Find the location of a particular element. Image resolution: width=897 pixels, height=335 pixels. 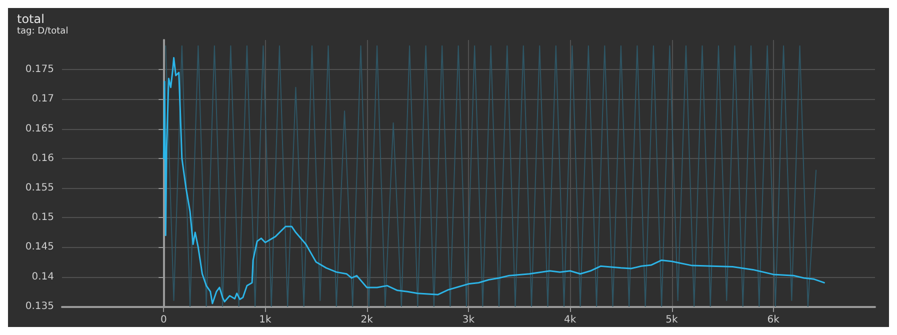

x-tick-label: 6k is located at coordinates (773, 320).